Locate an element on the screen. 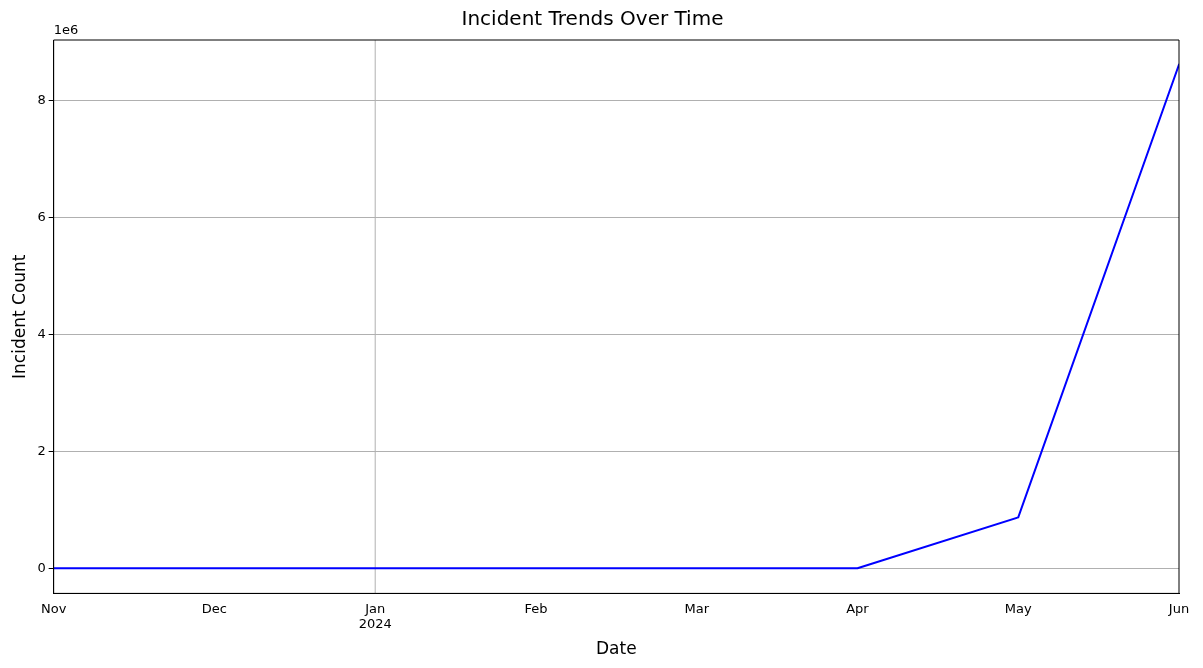 The image size is (1203, 668). y-tick-label: 8 is located at coordinates (41, 99).